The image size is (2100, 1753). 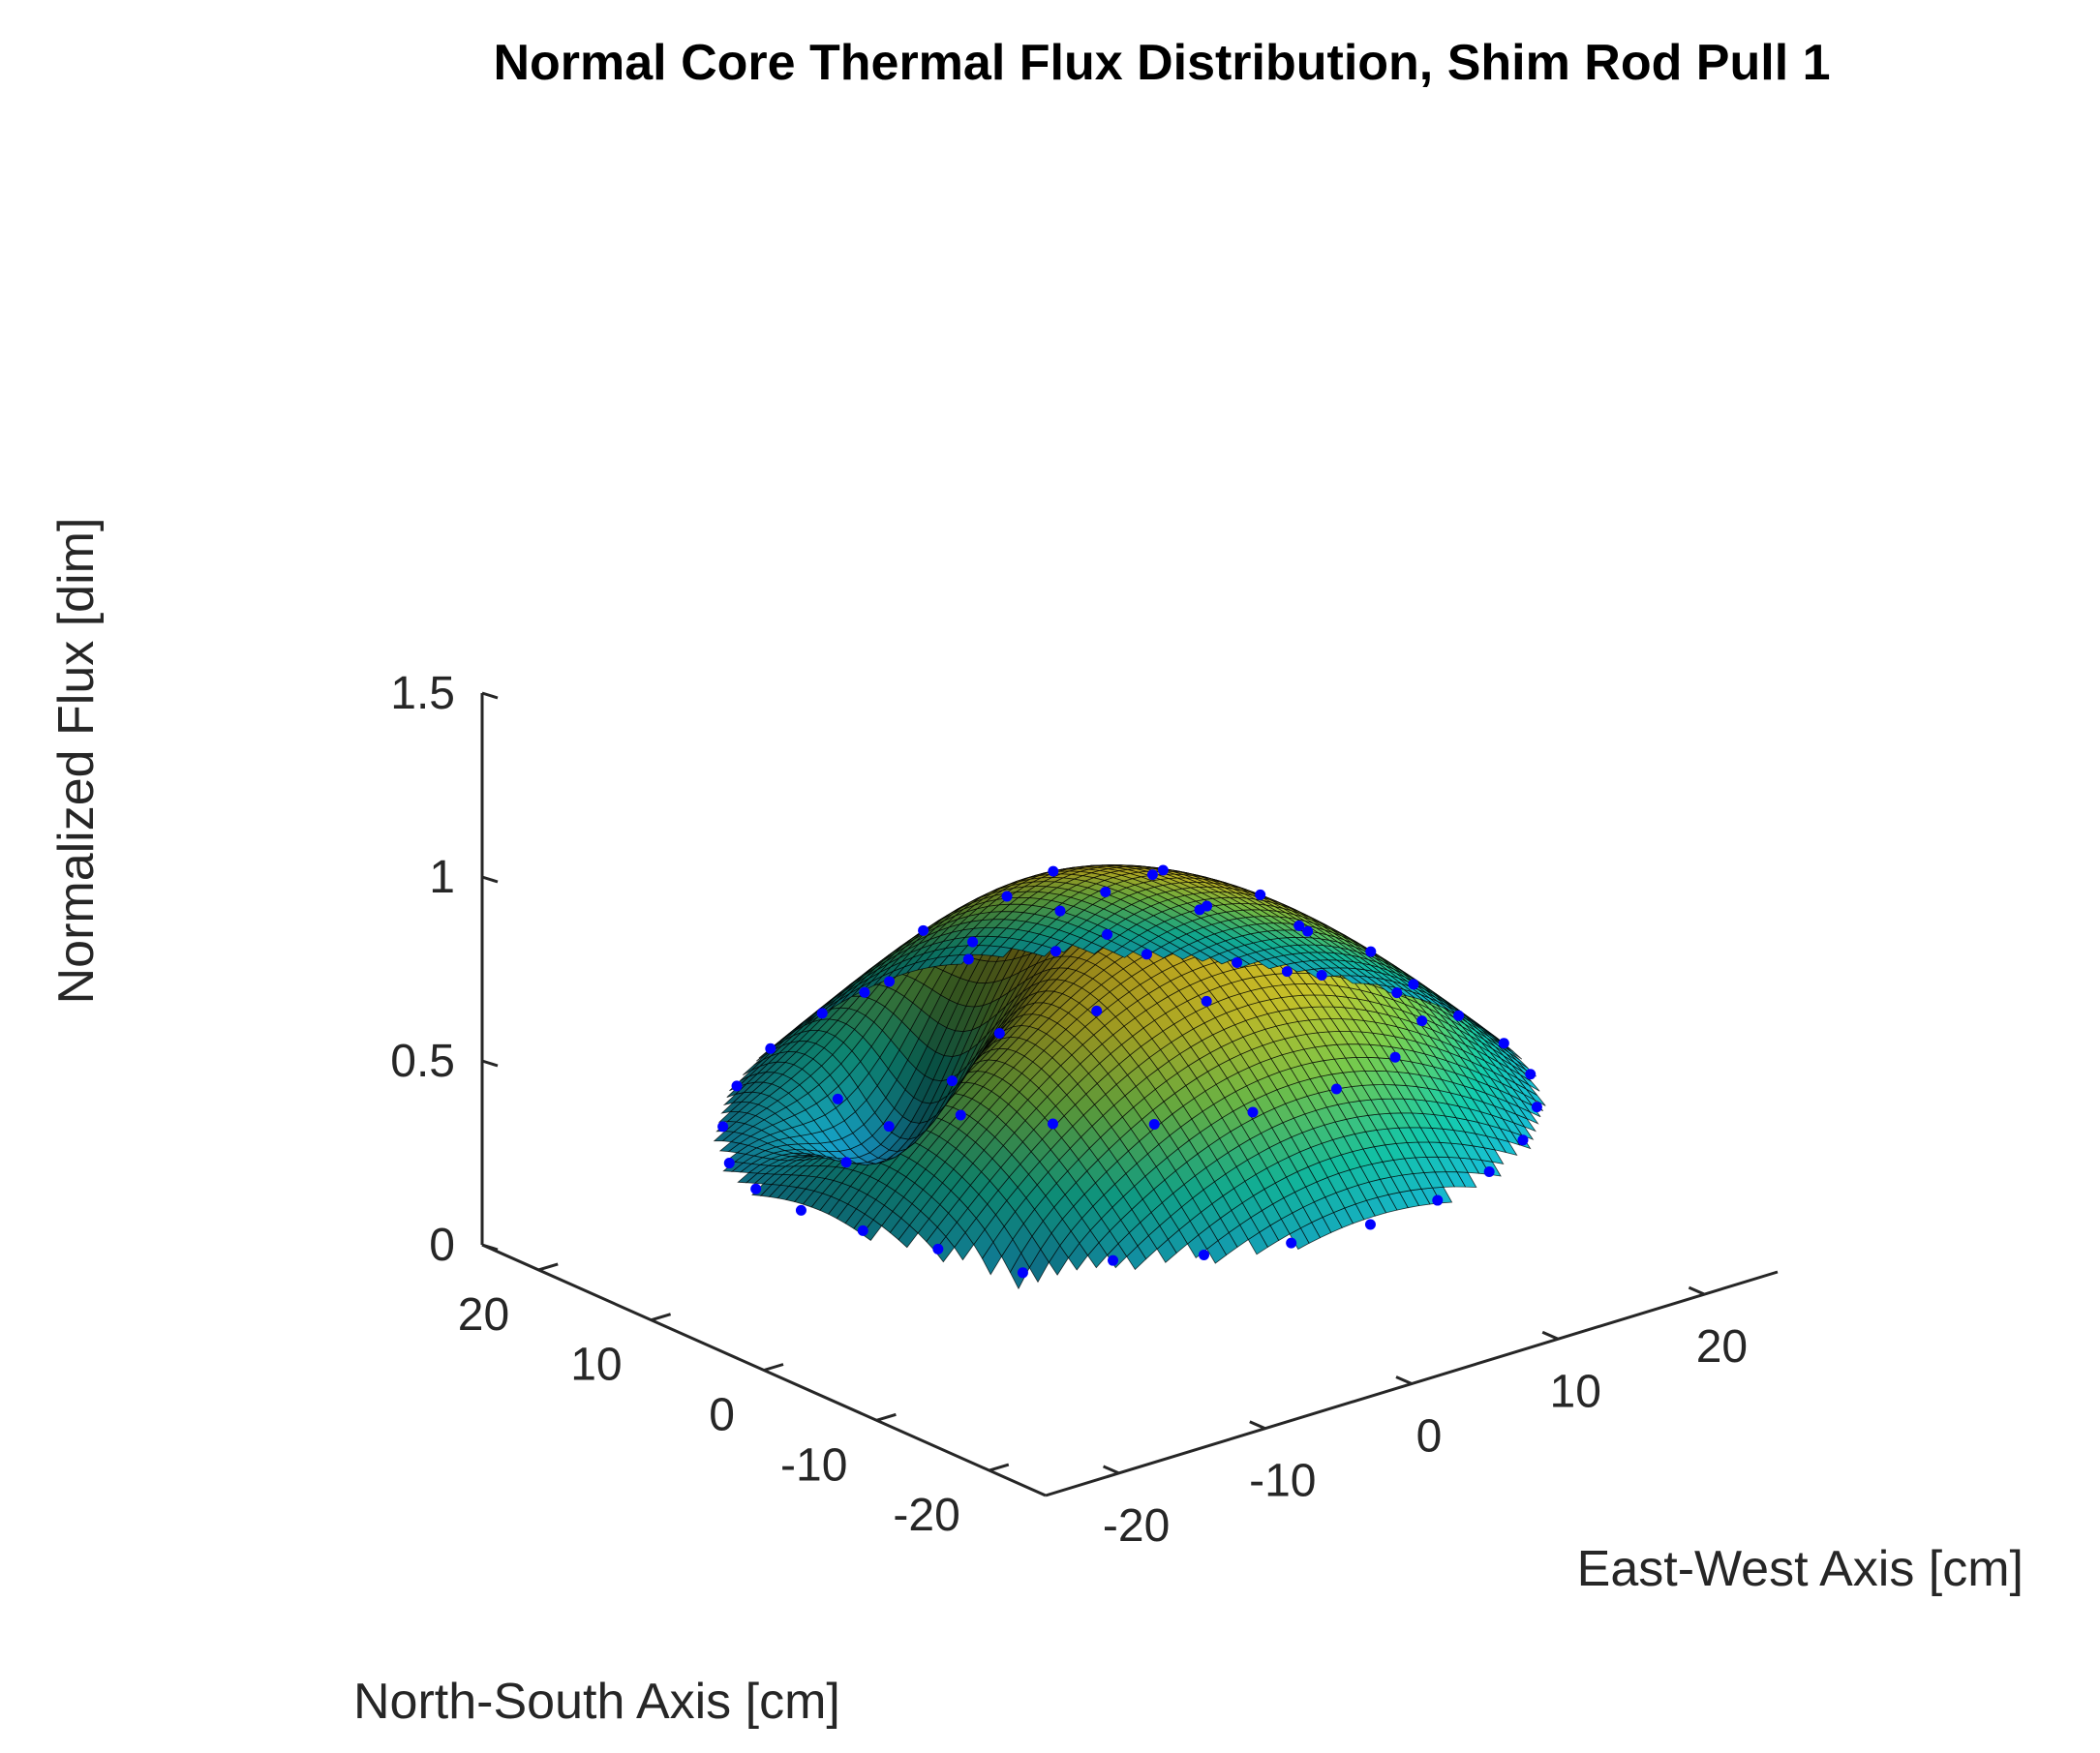 I want to click on z-tick-label: 0.5, so click(x=422, y=1061).